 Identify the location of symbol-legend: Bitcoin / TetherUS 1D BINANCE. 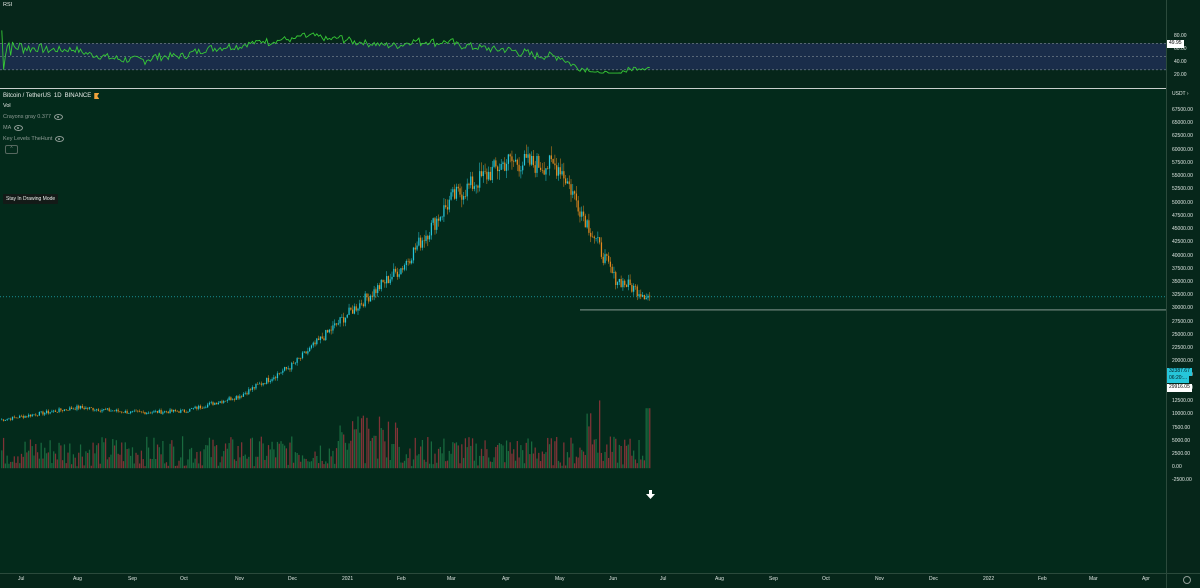
(51, 96).